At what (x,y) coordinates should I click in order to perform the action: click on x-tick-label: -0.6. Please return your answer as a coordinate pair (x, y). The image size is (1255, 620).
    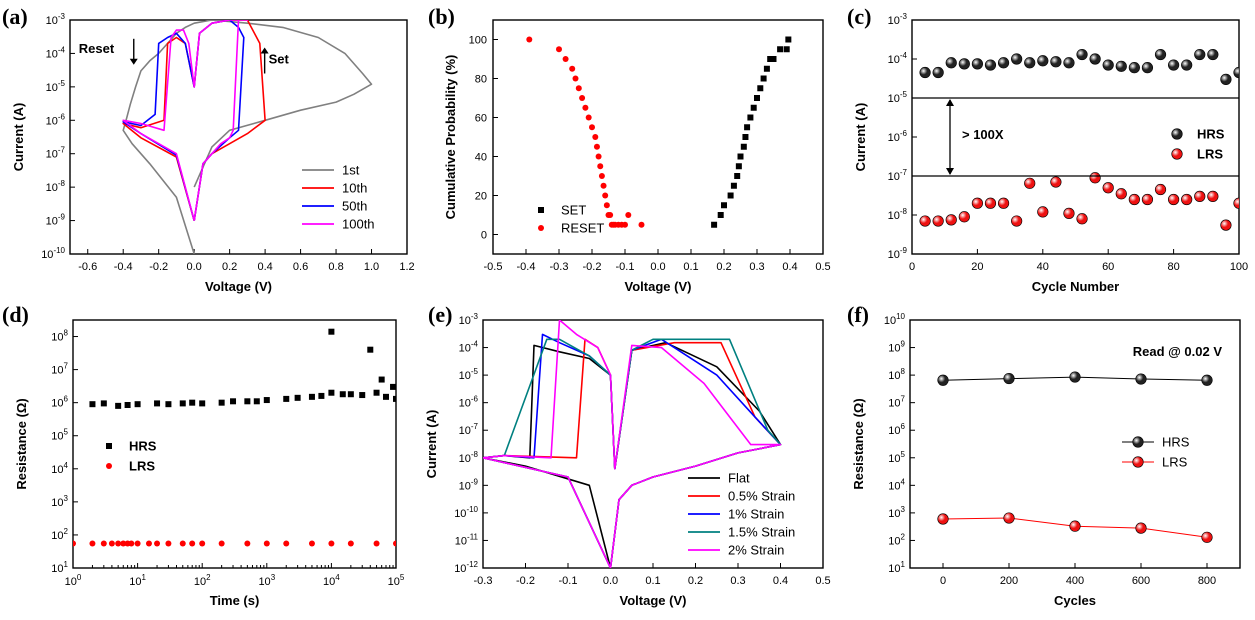
    Looking at the image, I should click on (87, 267).